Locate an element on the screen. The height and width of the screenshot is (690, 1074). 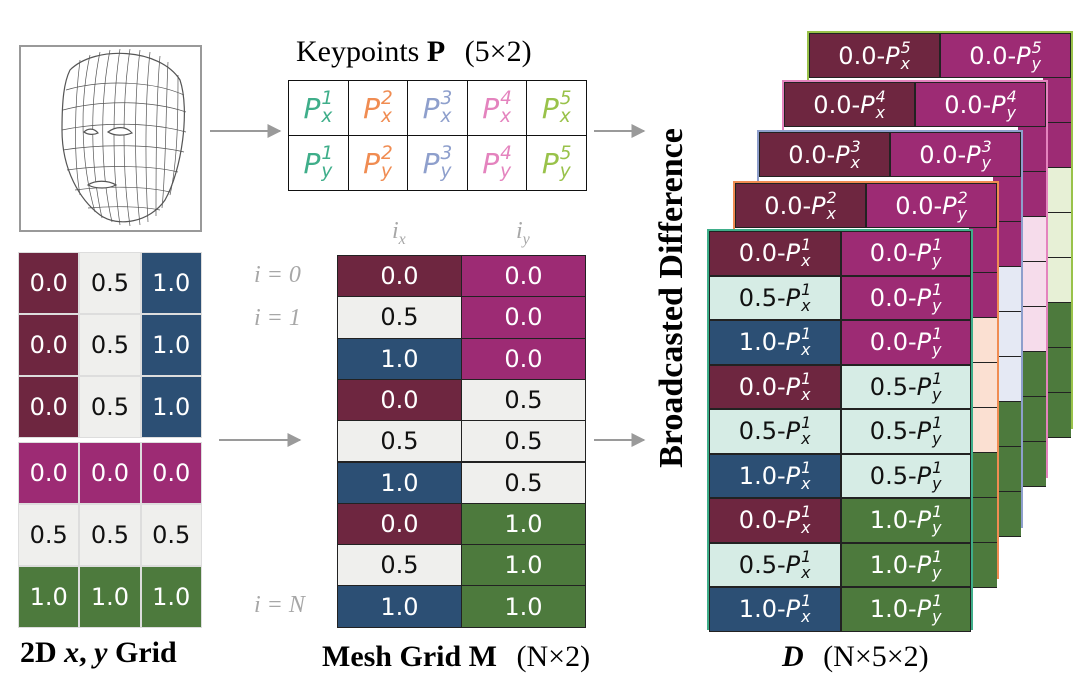
mesh-row-label-0: i = 0 is located at coordinates (277, 275).